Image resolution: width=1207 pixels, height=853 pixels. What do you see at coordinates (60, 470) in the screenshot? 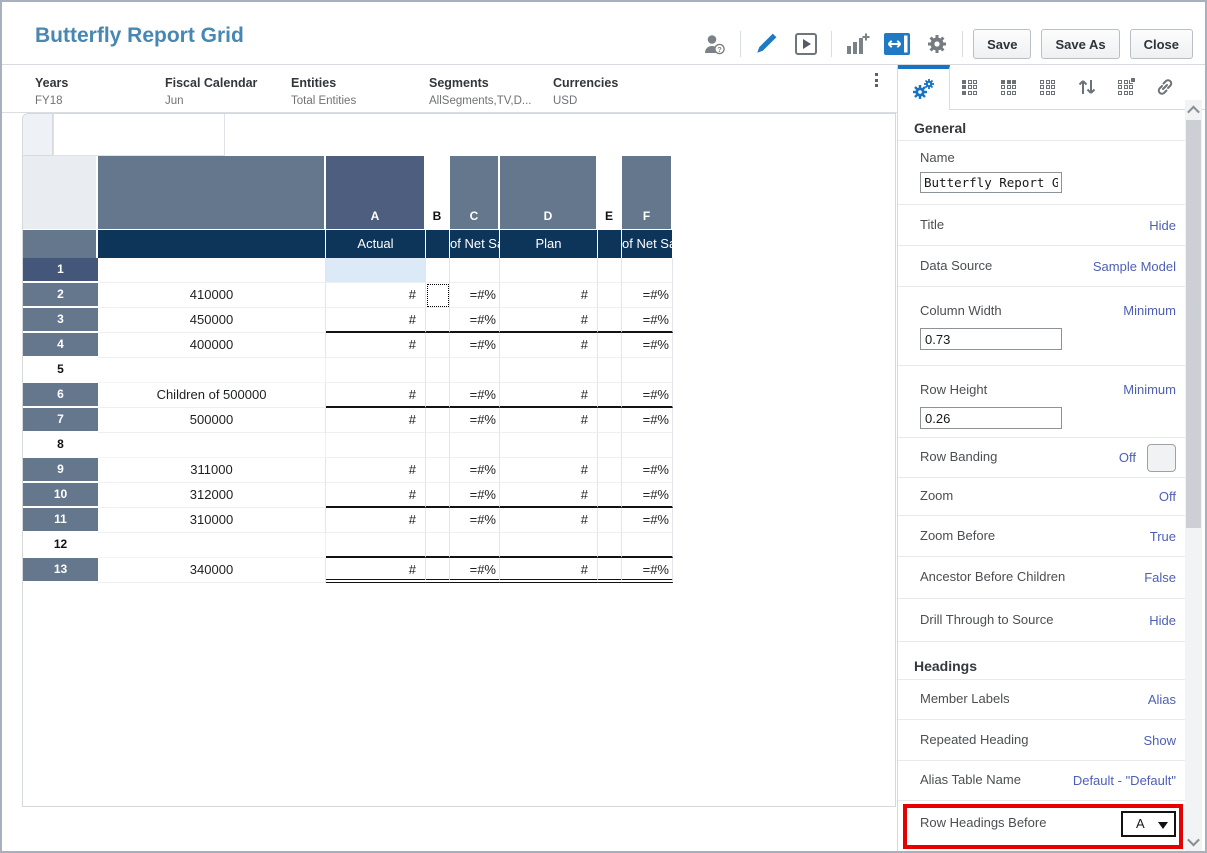
I see `row-header: 9` at bounding box center [60, 470].